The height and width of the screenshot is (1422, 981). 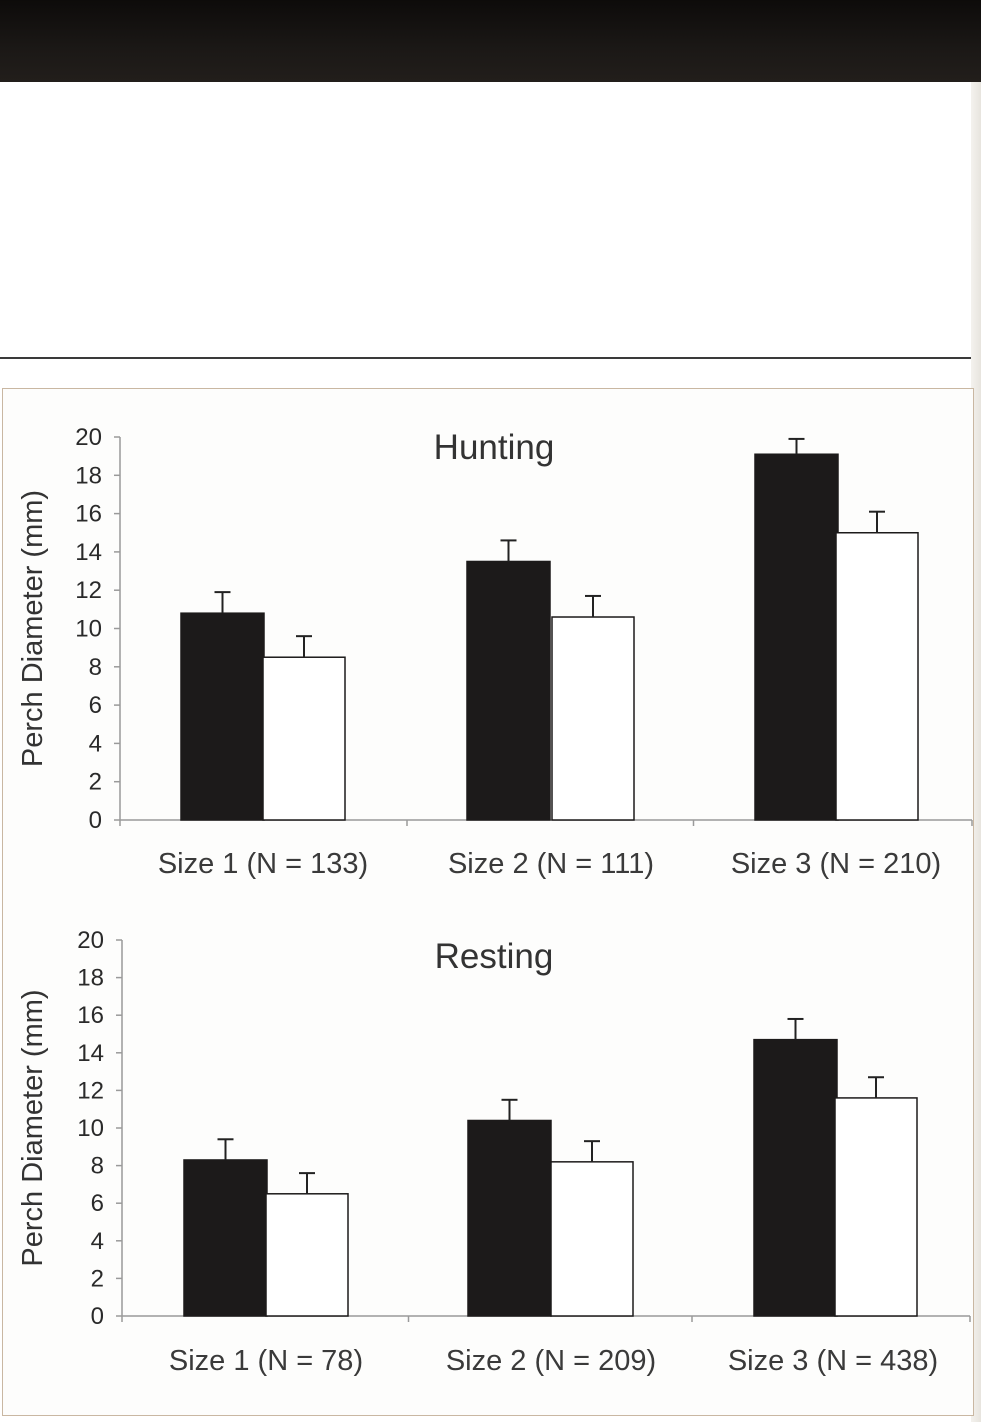 I want to click on chart-title: Hunting, so click(x=494, y=447).